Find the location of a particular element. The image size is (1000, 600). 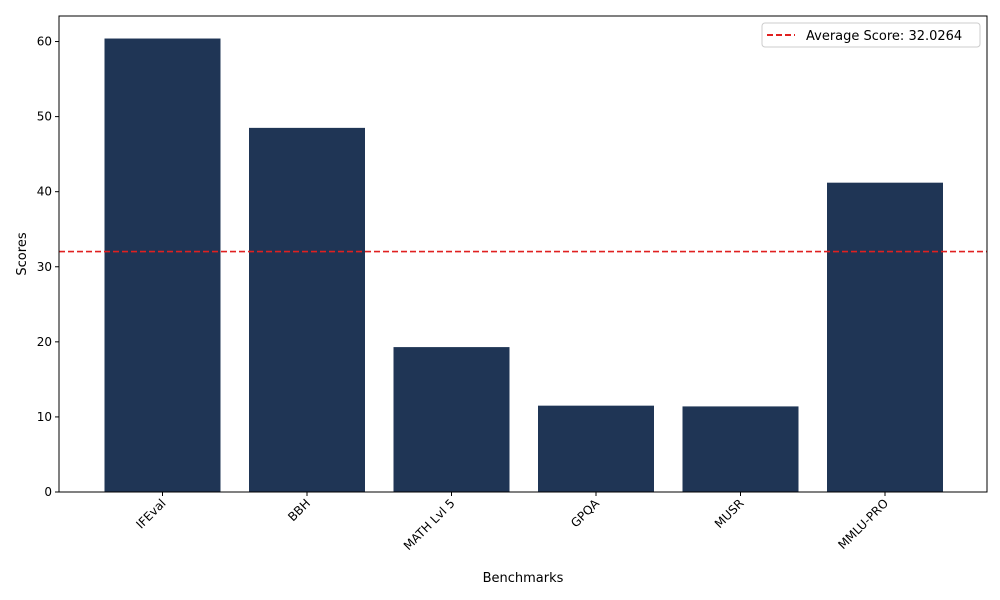

legend-box is located at coordinates (871, 35).